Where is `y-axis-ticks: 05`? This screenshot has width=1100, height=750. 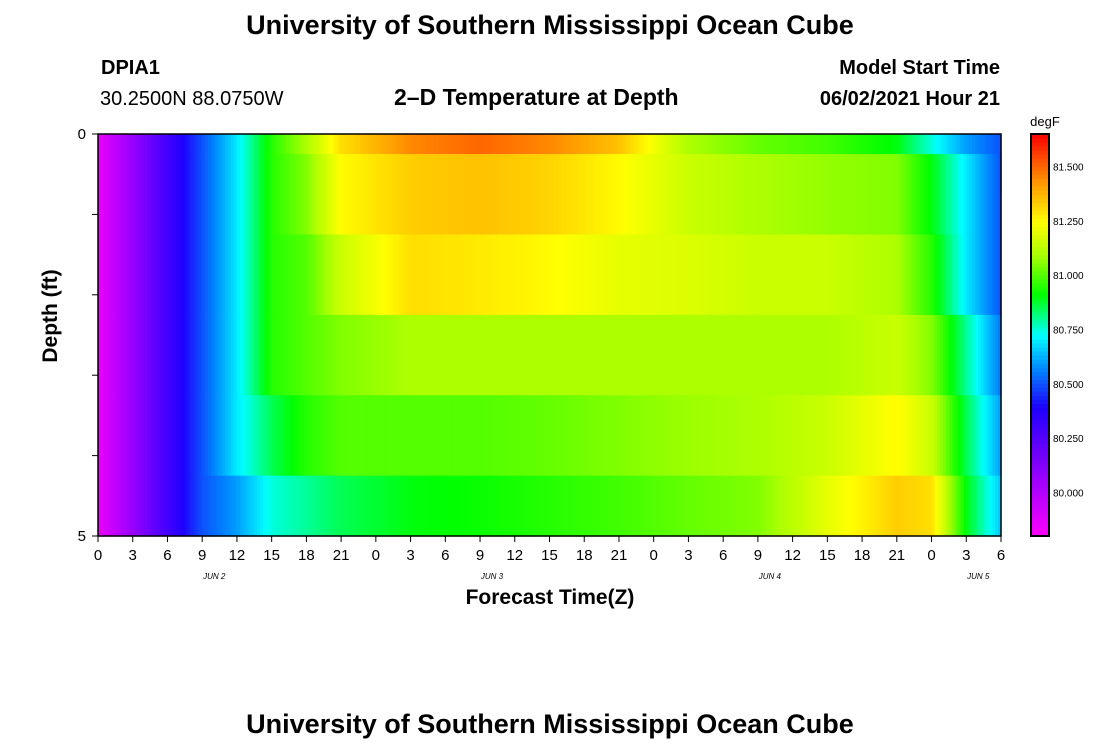 y-axis-ticks: 05 is located at coordinates (88, 335).